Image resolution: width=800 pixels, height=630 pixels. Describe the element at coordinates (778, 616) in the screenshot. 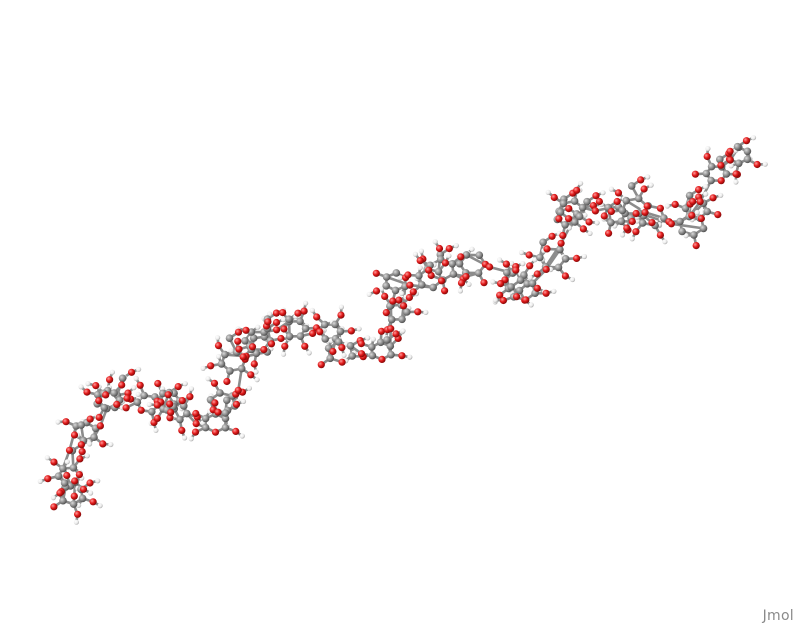

I see `jmol-watermark: Jmol` at that location.